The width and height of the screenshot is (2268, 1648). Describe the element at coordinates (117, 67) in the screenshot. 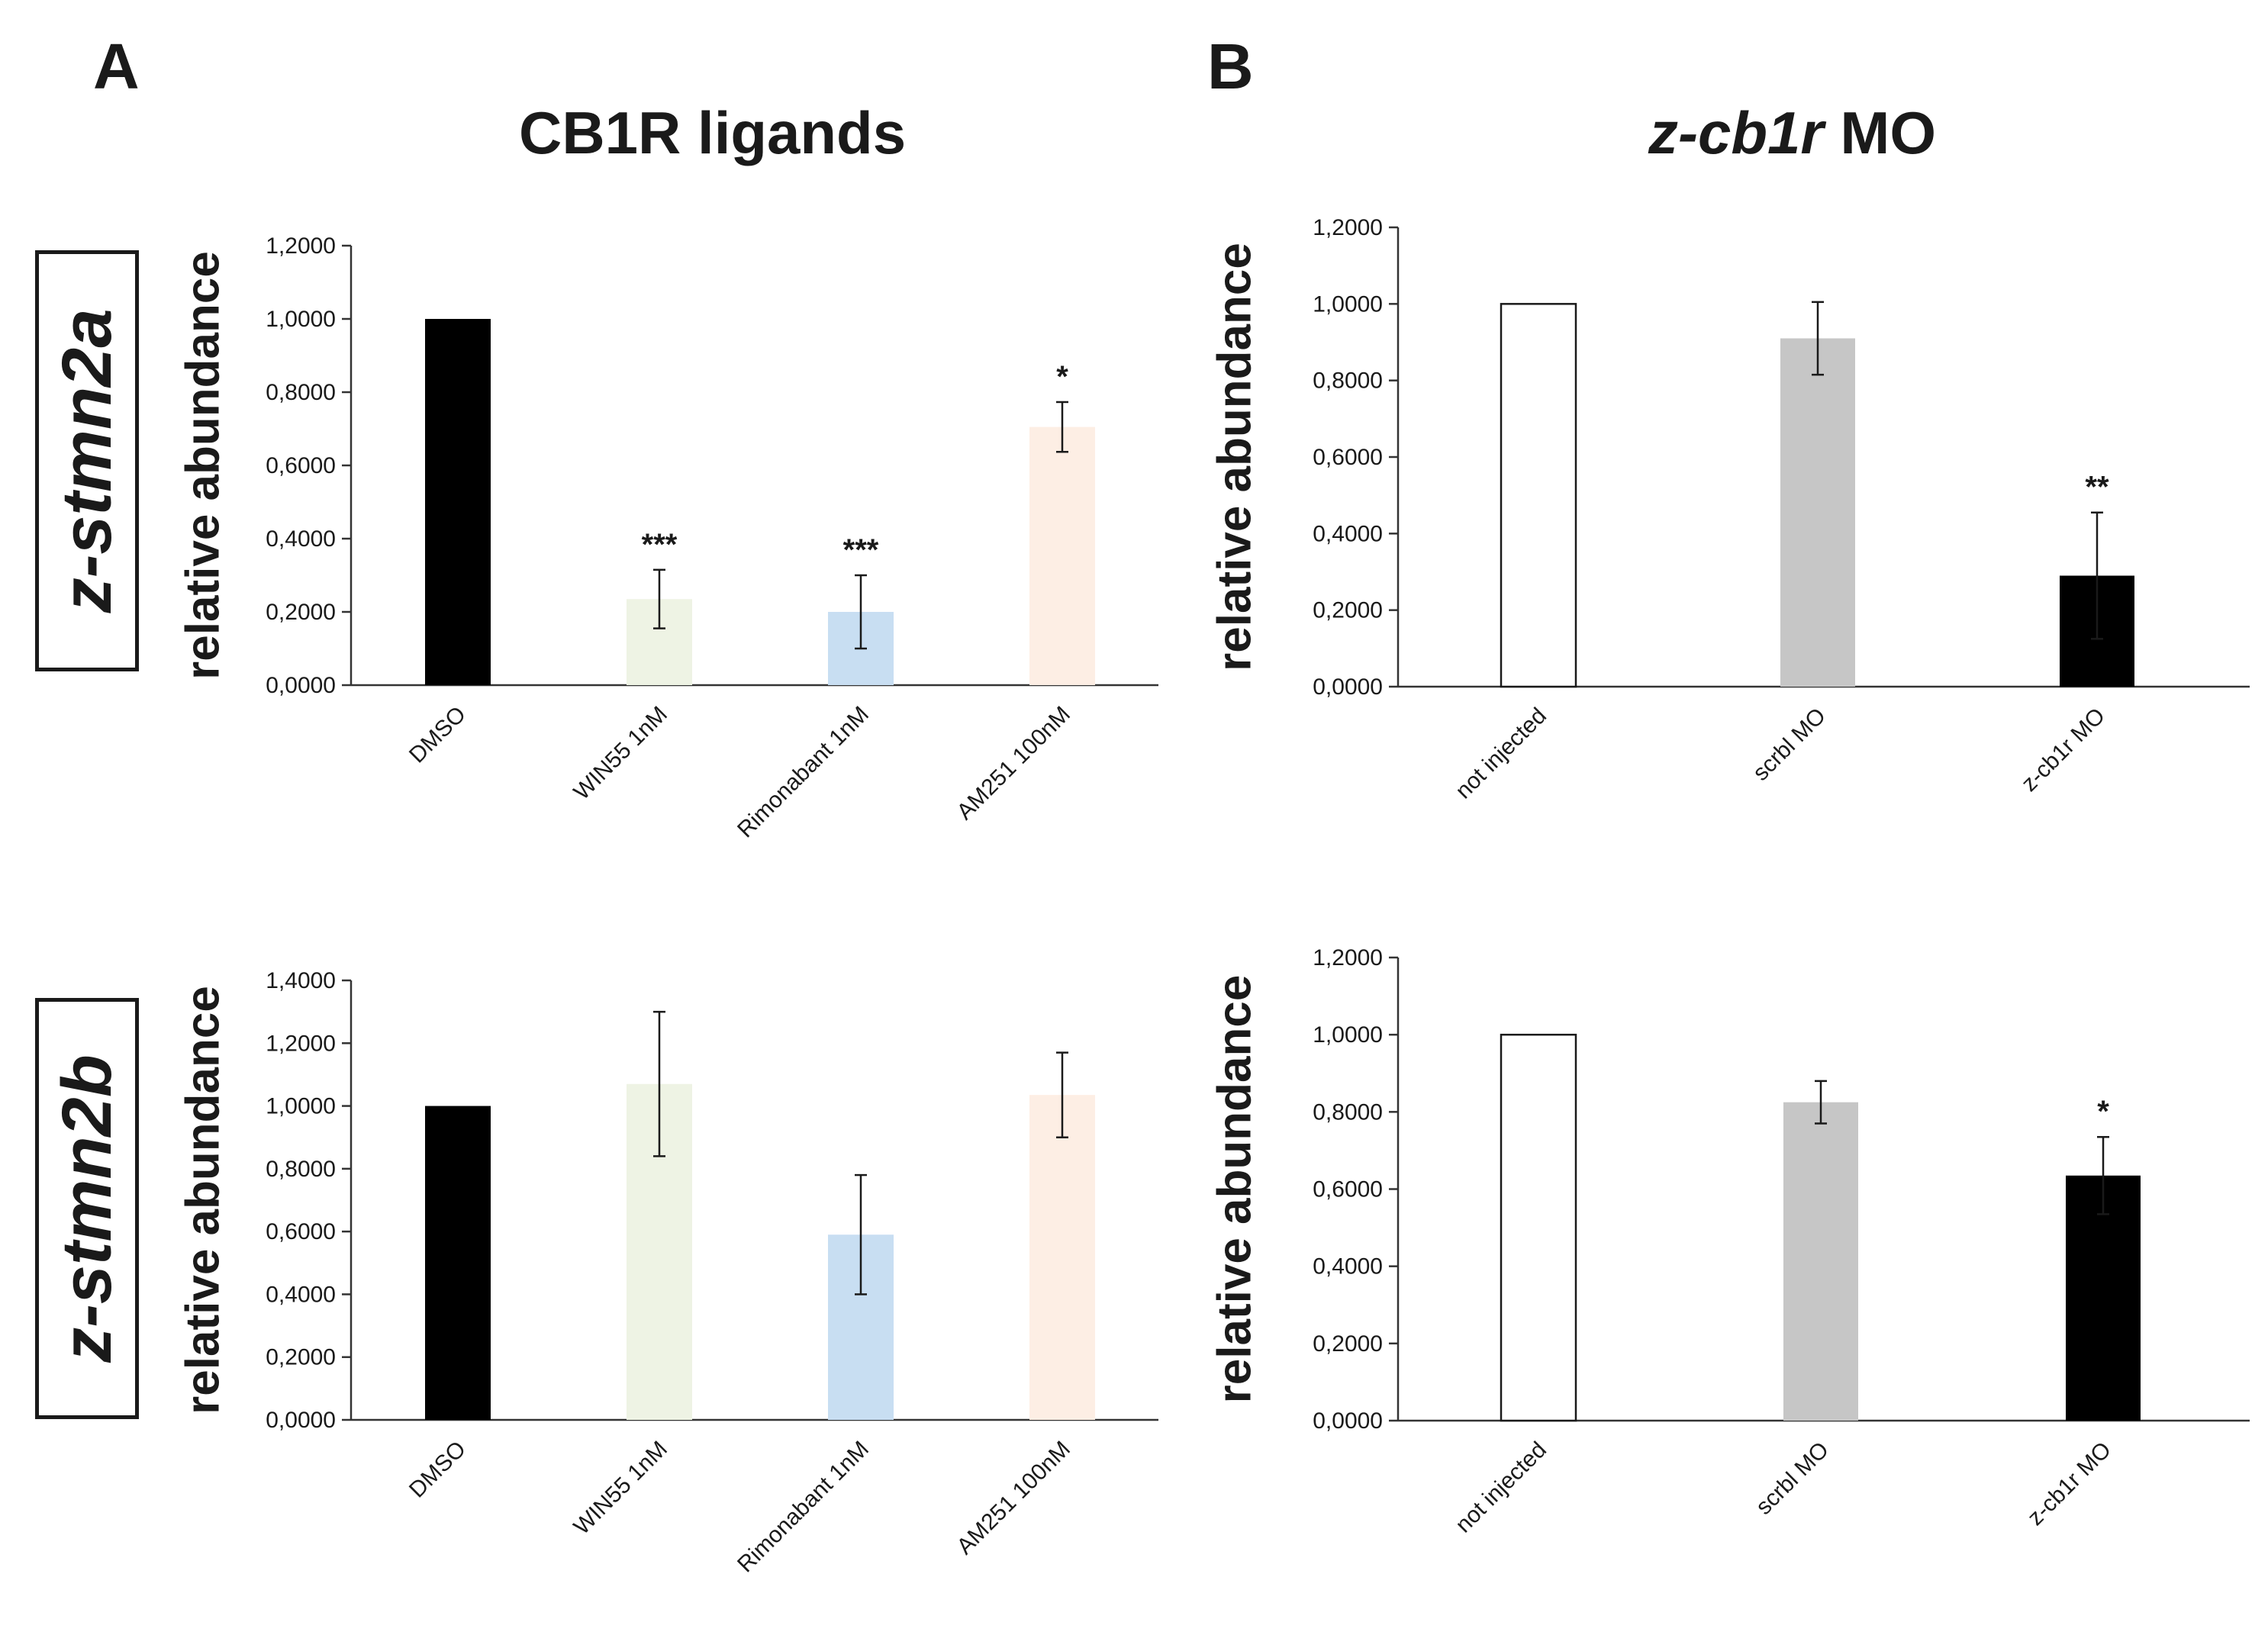

I see `panel-a-letter: A` at that location.